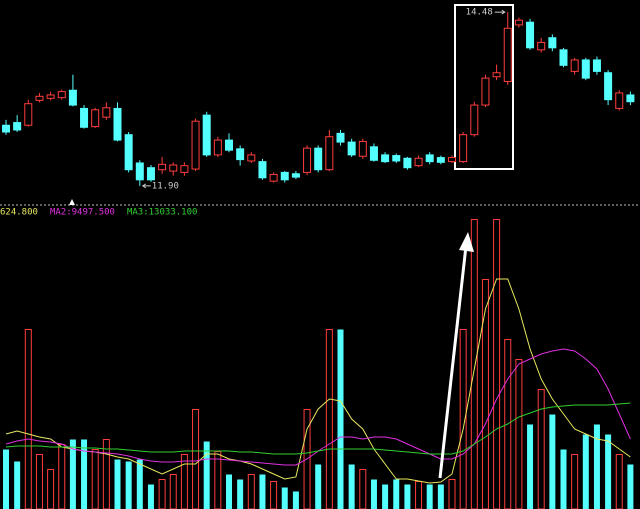 The width and height of the screenshot is (640, 509). Describe the element at coordinates (479, 13) in the screenshot. I see `high-label: 14.48` at that location.